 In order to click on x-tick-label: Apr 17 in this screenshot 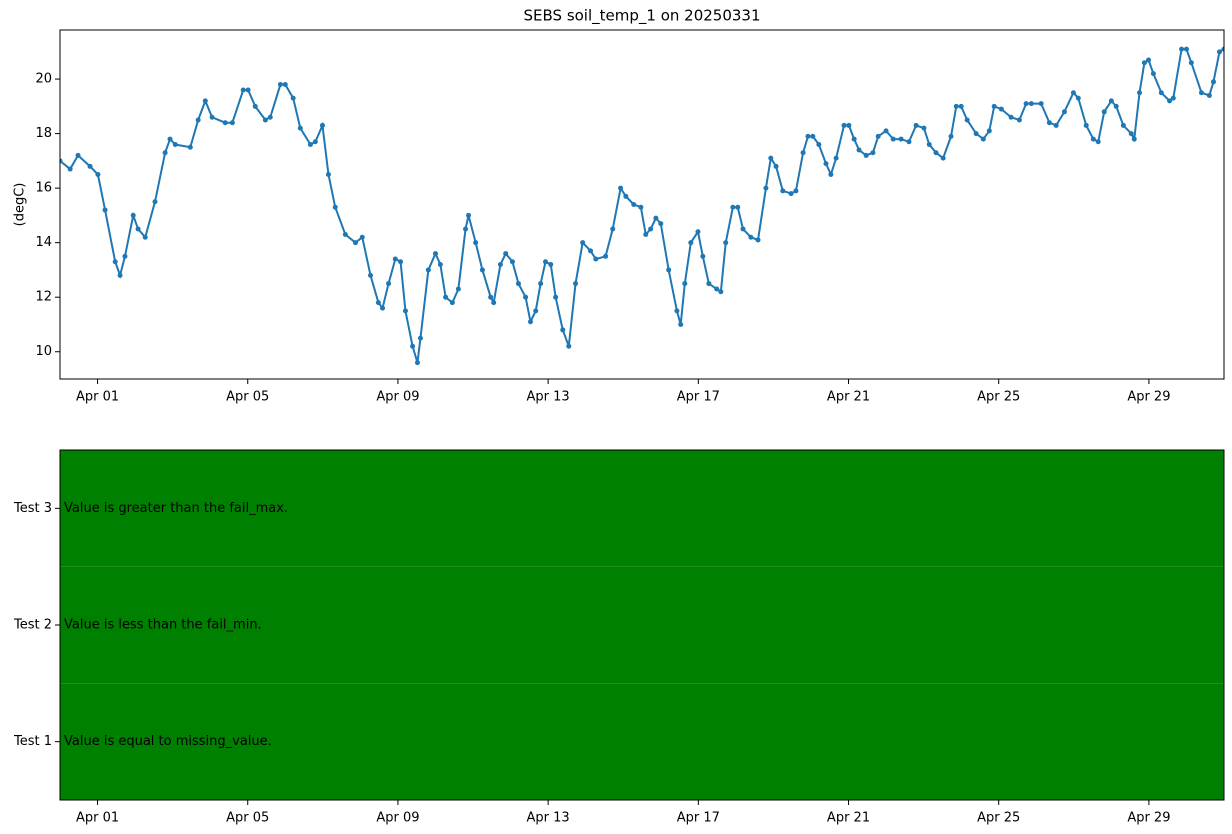, I will do `click(698, 818)`.